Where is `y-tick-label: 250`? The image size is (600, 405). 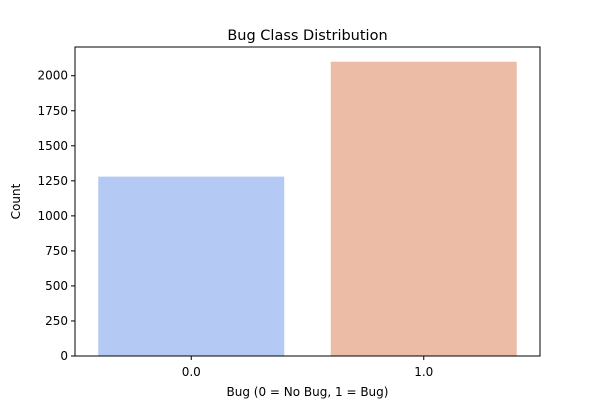 y-tick-label: 250 is located at coordinates (56, 321).